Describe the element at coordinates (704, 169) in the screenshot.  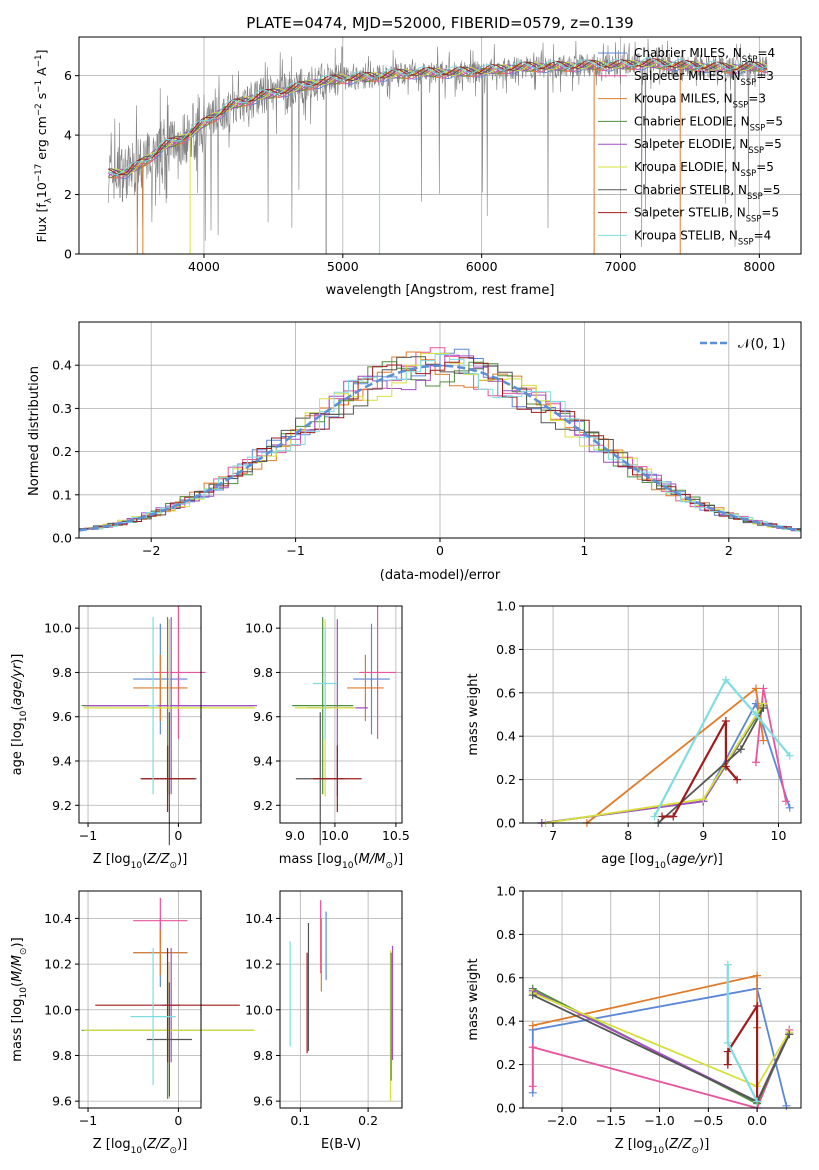
I see `legend-label-kroupa_elodie: Kroupa ELODIE, NSSP=5` at that location.